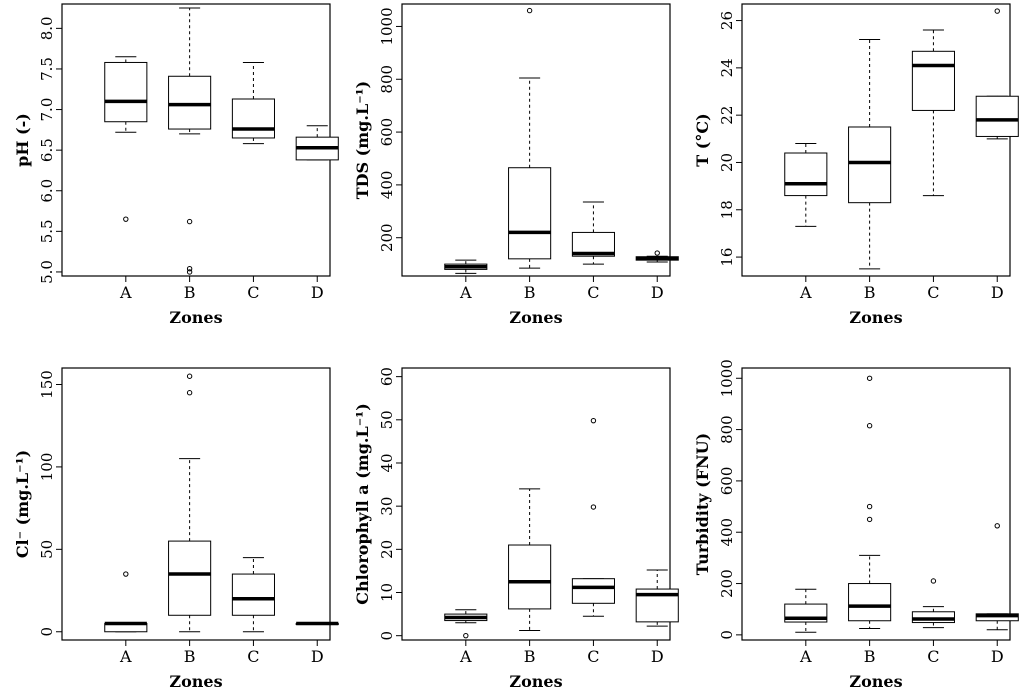 The height and width of the screenshot is (693, 1024). Describe the element at coordinates (387, 419) in the screenshot. I see `y-tick-label: 50` at that location.